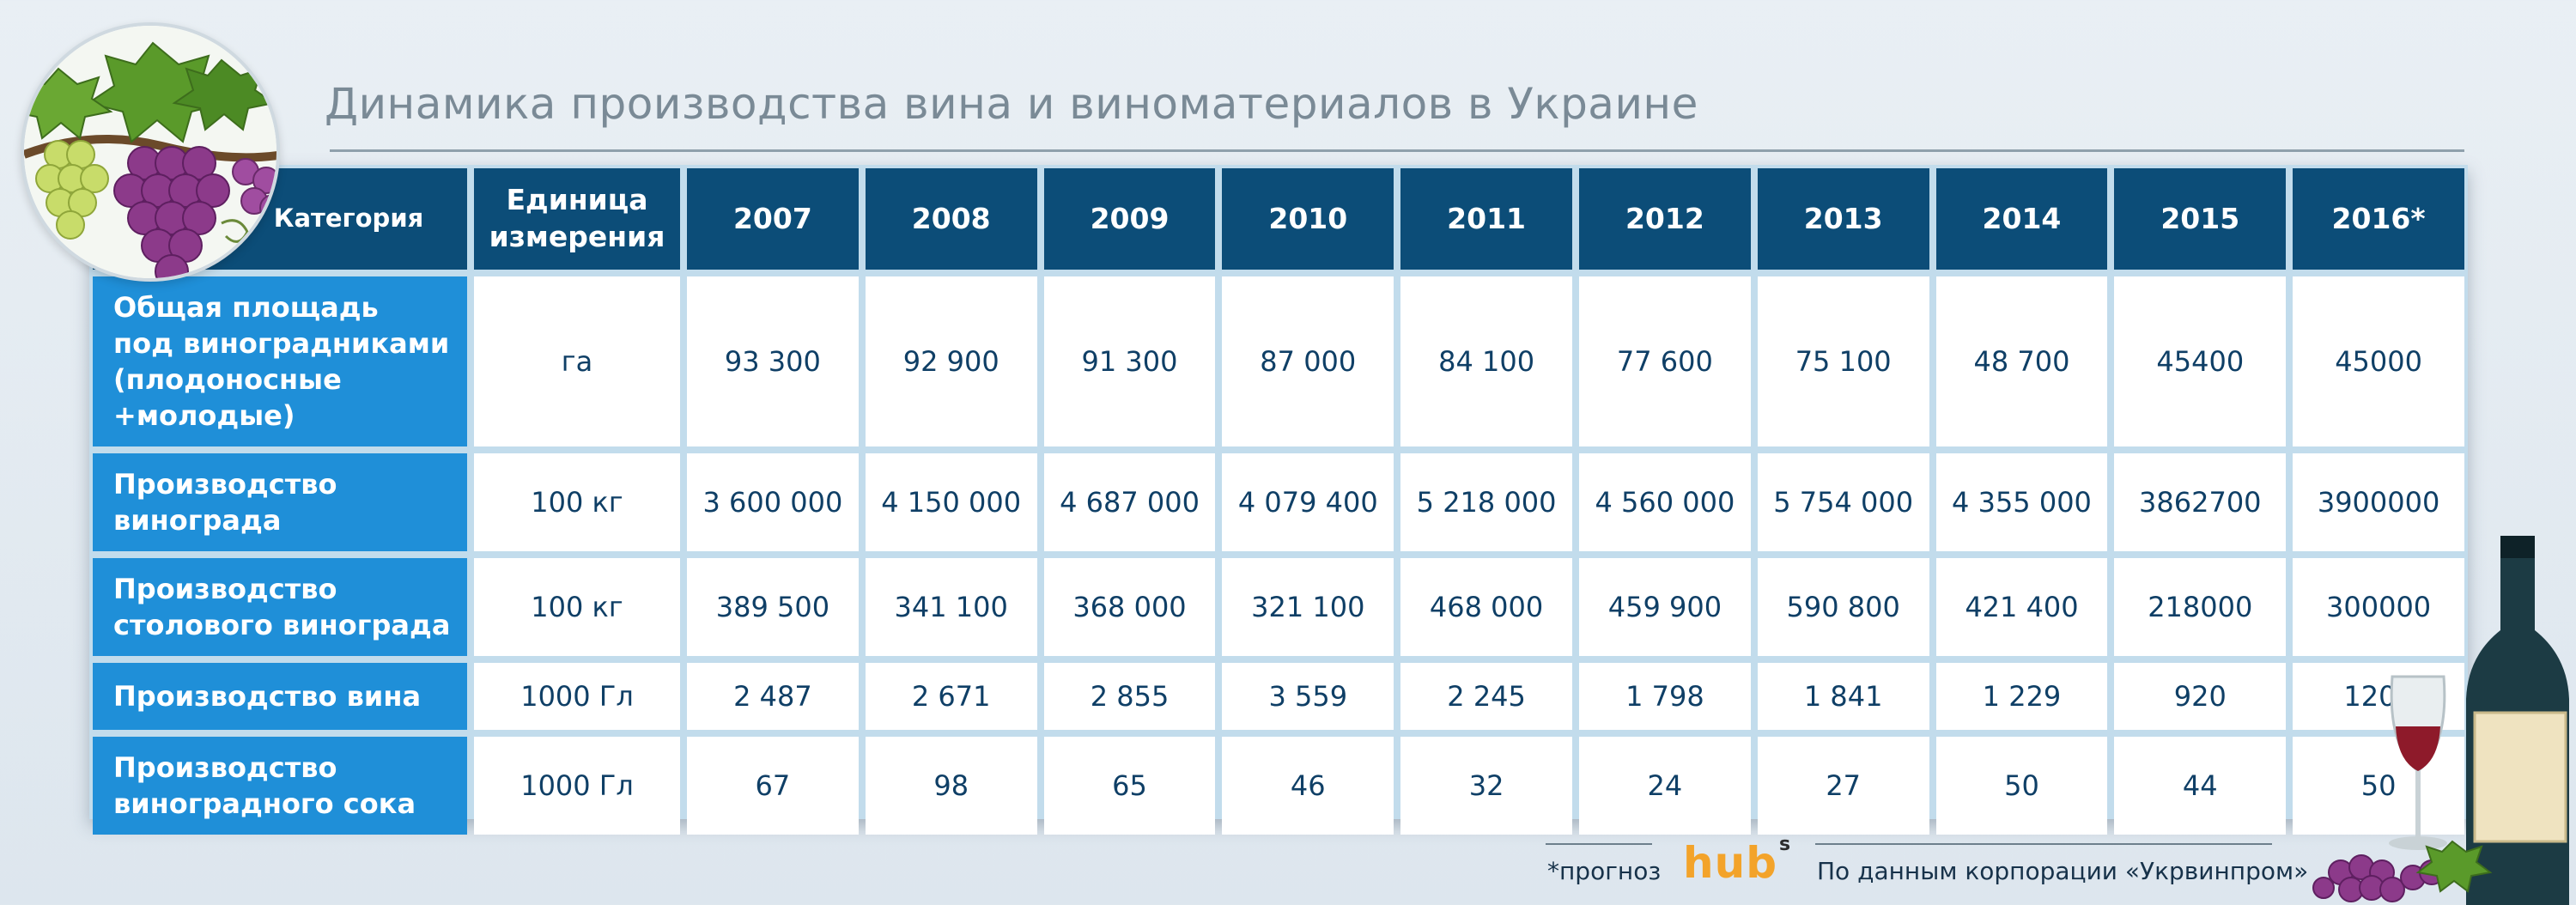 Image resolution: width=2576 pixels, height=905 pixels. Describe the element at coordinates (2063, 871) in the screenshot. I see `source-note: По данным корпорации «Укрвинпром»` at that location.